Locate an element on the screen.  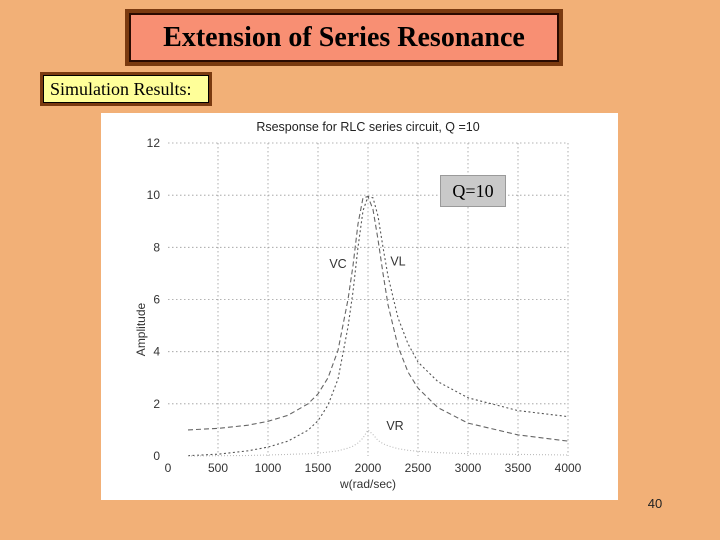
y-axis-label: Amplitude is located at coordinates (141, 330).